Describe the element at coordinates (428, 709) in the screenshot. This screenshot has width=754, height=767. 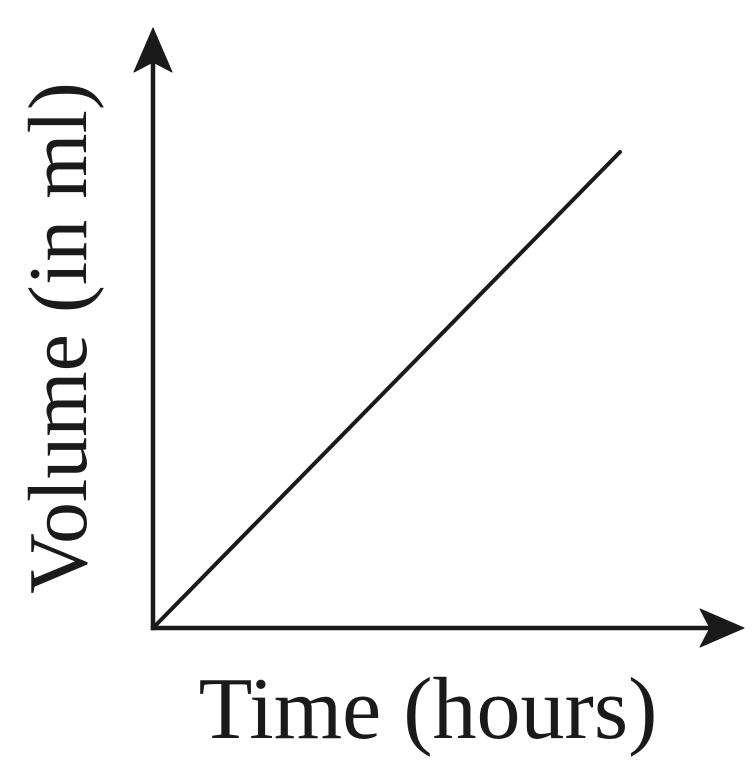
I see `x-axis-title: Time (hours)` at that location.